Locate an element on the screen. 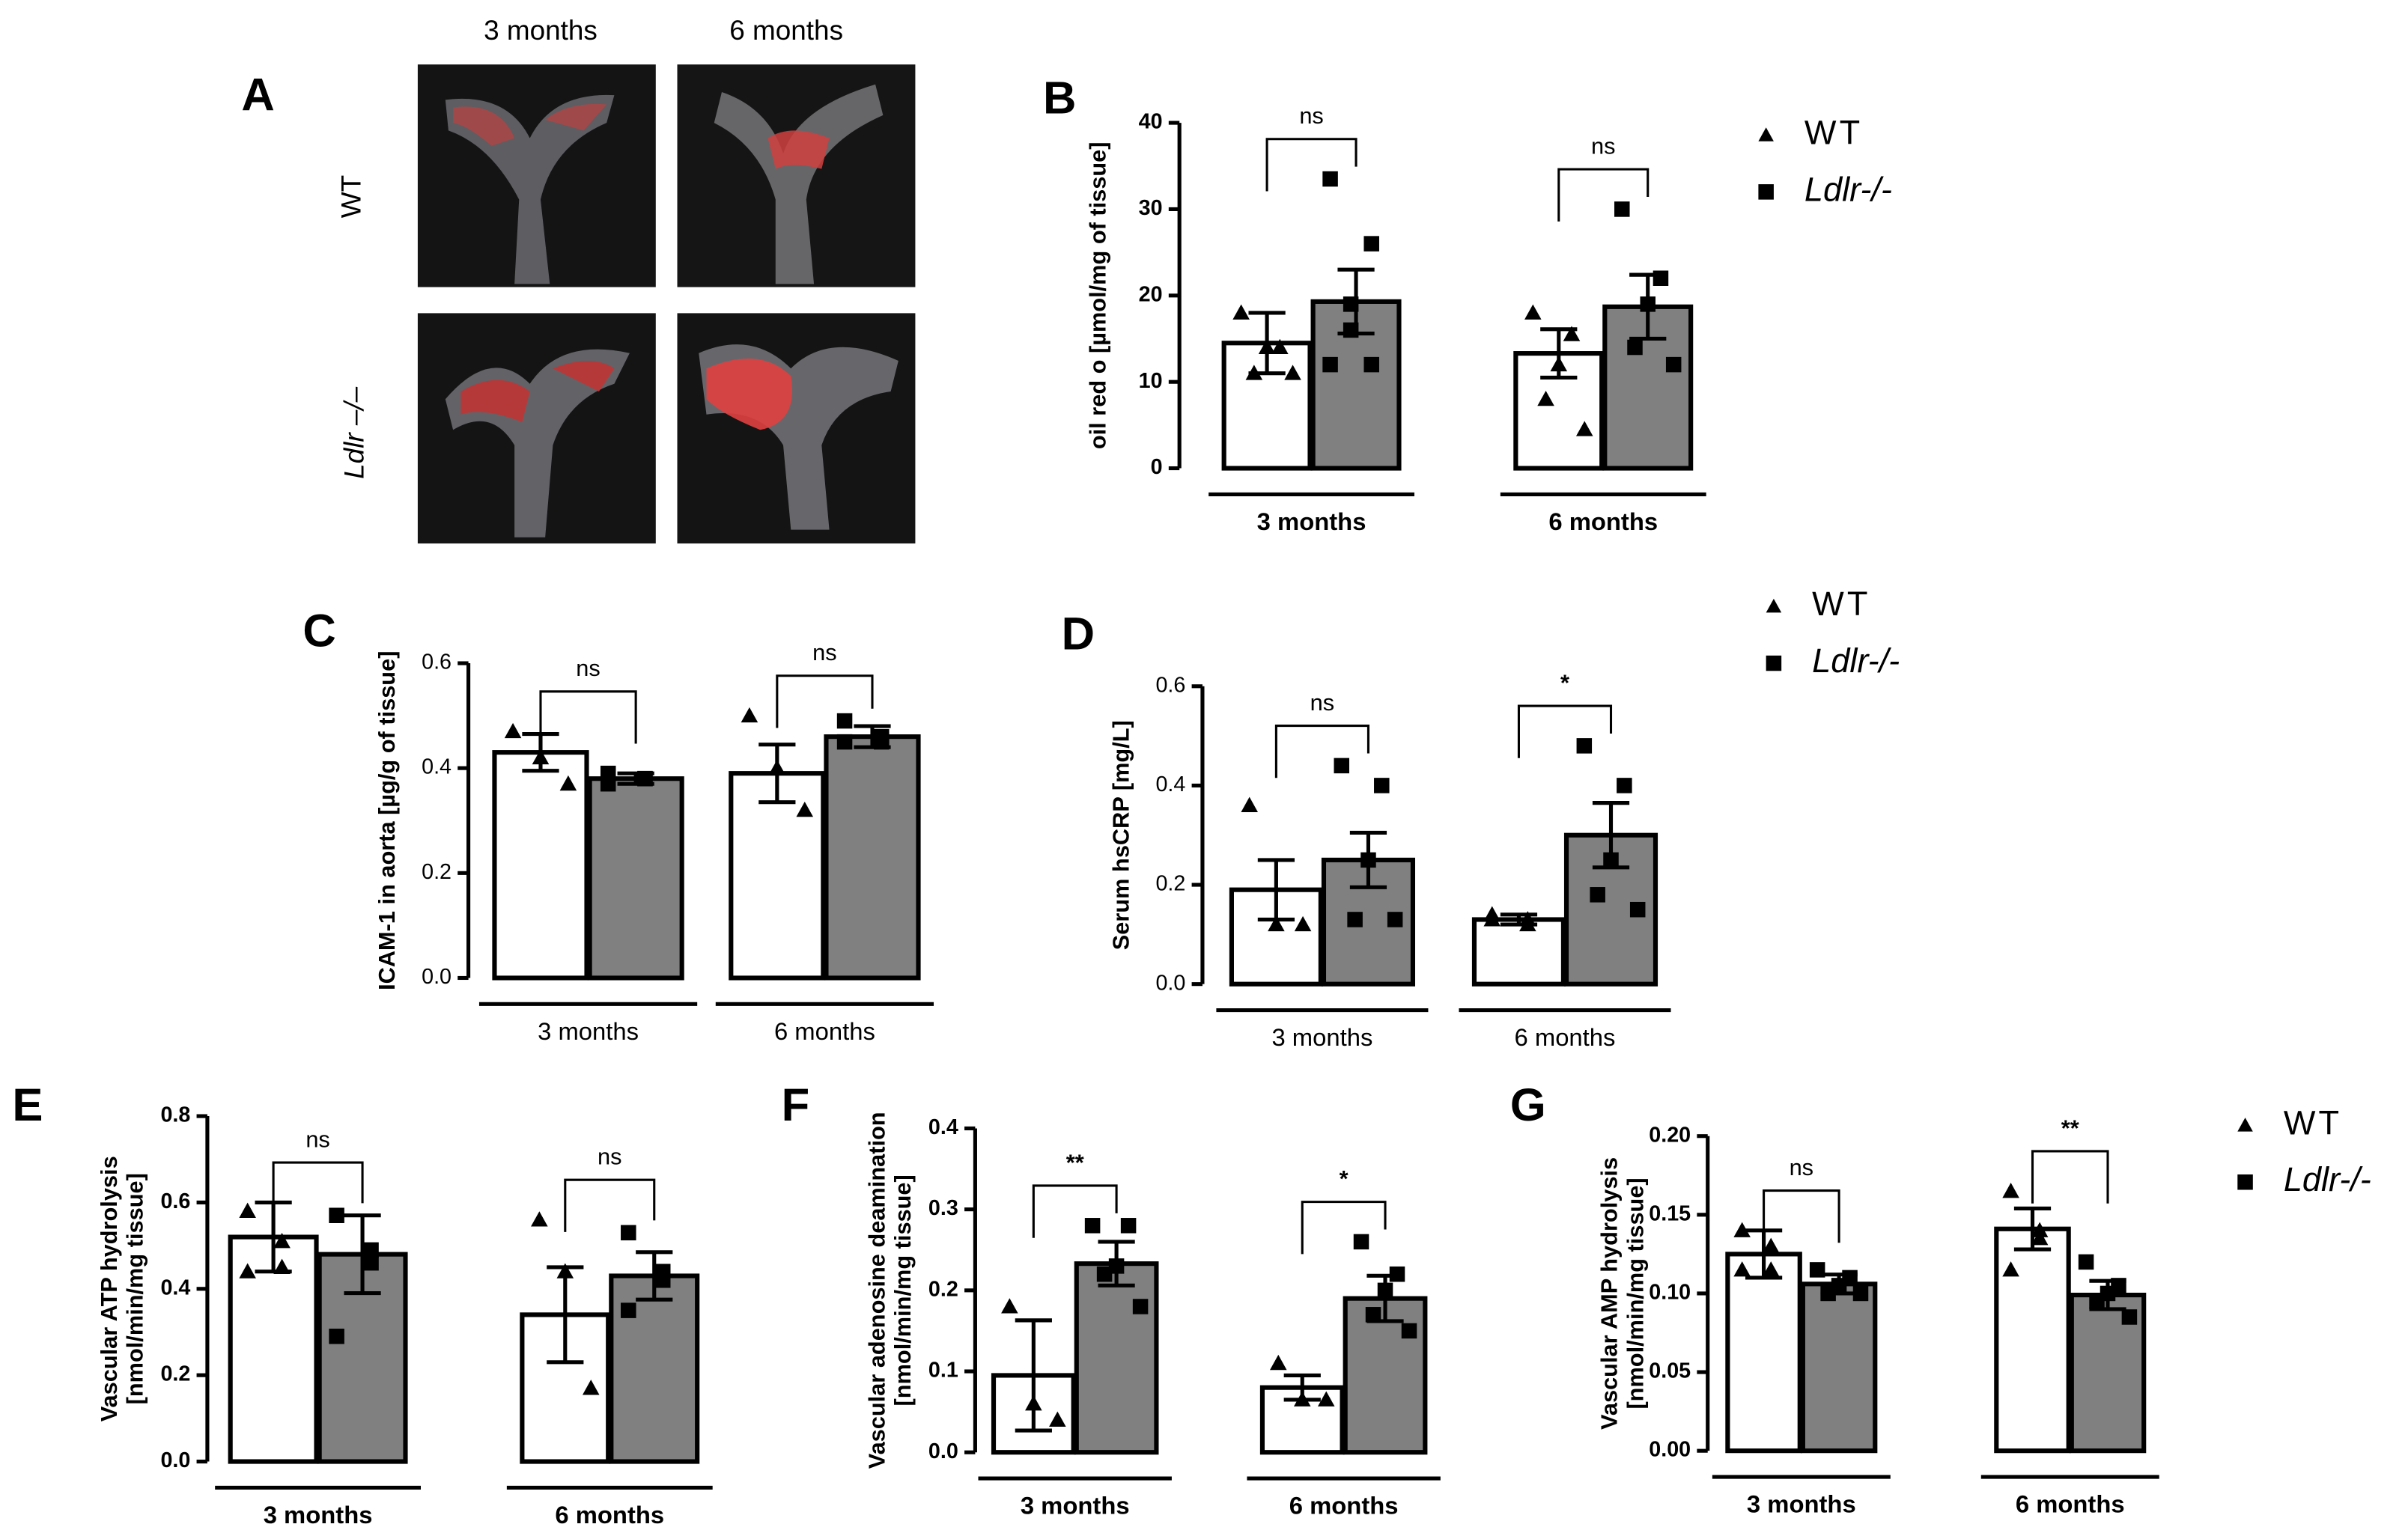  y-axis-label: ICAM-1 in aorta [µg/g of tissue] is located at coordinates (387, 820).